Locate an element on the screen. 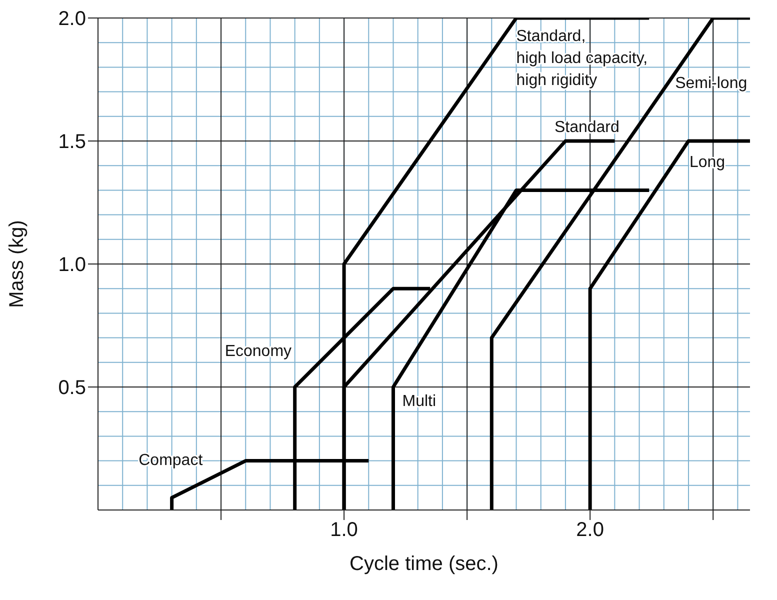  series-label: Compact is located at coordinates (171, 461).